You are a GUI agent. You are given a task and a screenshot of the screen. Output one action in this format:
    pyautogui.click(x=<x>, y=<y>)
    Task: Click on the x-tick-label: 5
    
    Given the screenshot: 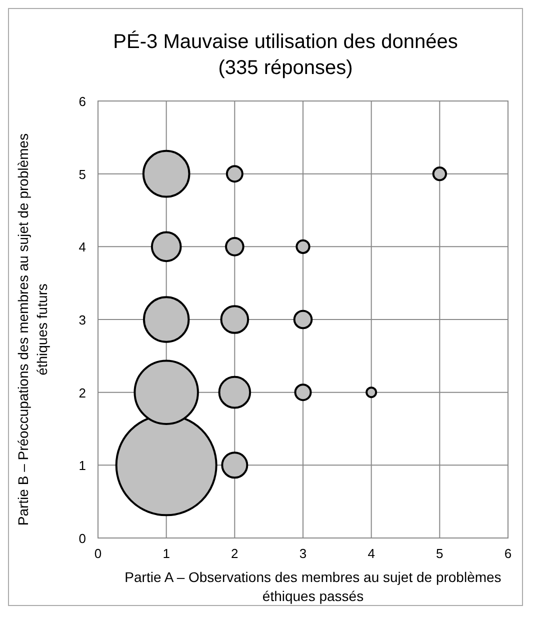 What is the action you would take?
    pyautogui.click(x=440, y=553)
    